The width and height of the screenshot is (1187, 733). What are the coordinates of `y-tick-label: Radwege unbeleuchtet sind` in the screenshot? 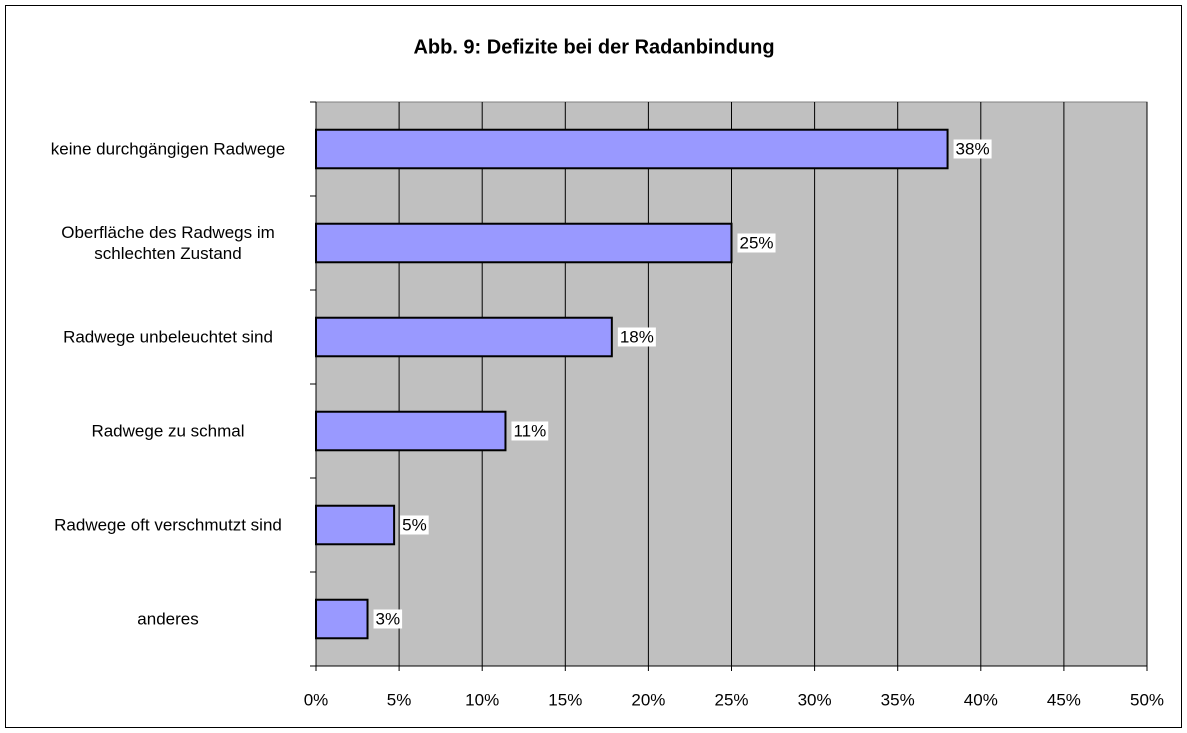 It's located at (168, 337).